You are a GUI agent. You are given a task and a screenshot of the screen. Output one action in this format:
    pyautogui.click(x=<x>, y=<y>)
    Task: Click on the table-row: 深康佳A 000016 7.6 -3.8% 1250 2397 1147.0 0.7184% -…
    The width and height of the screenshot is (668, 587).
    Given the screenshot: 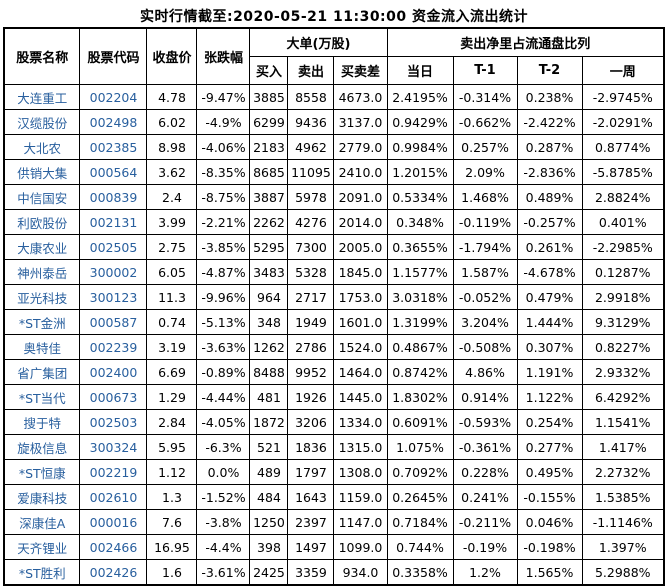 What is the action you would take?
    pyautogui.click(x=334, y=522)
    